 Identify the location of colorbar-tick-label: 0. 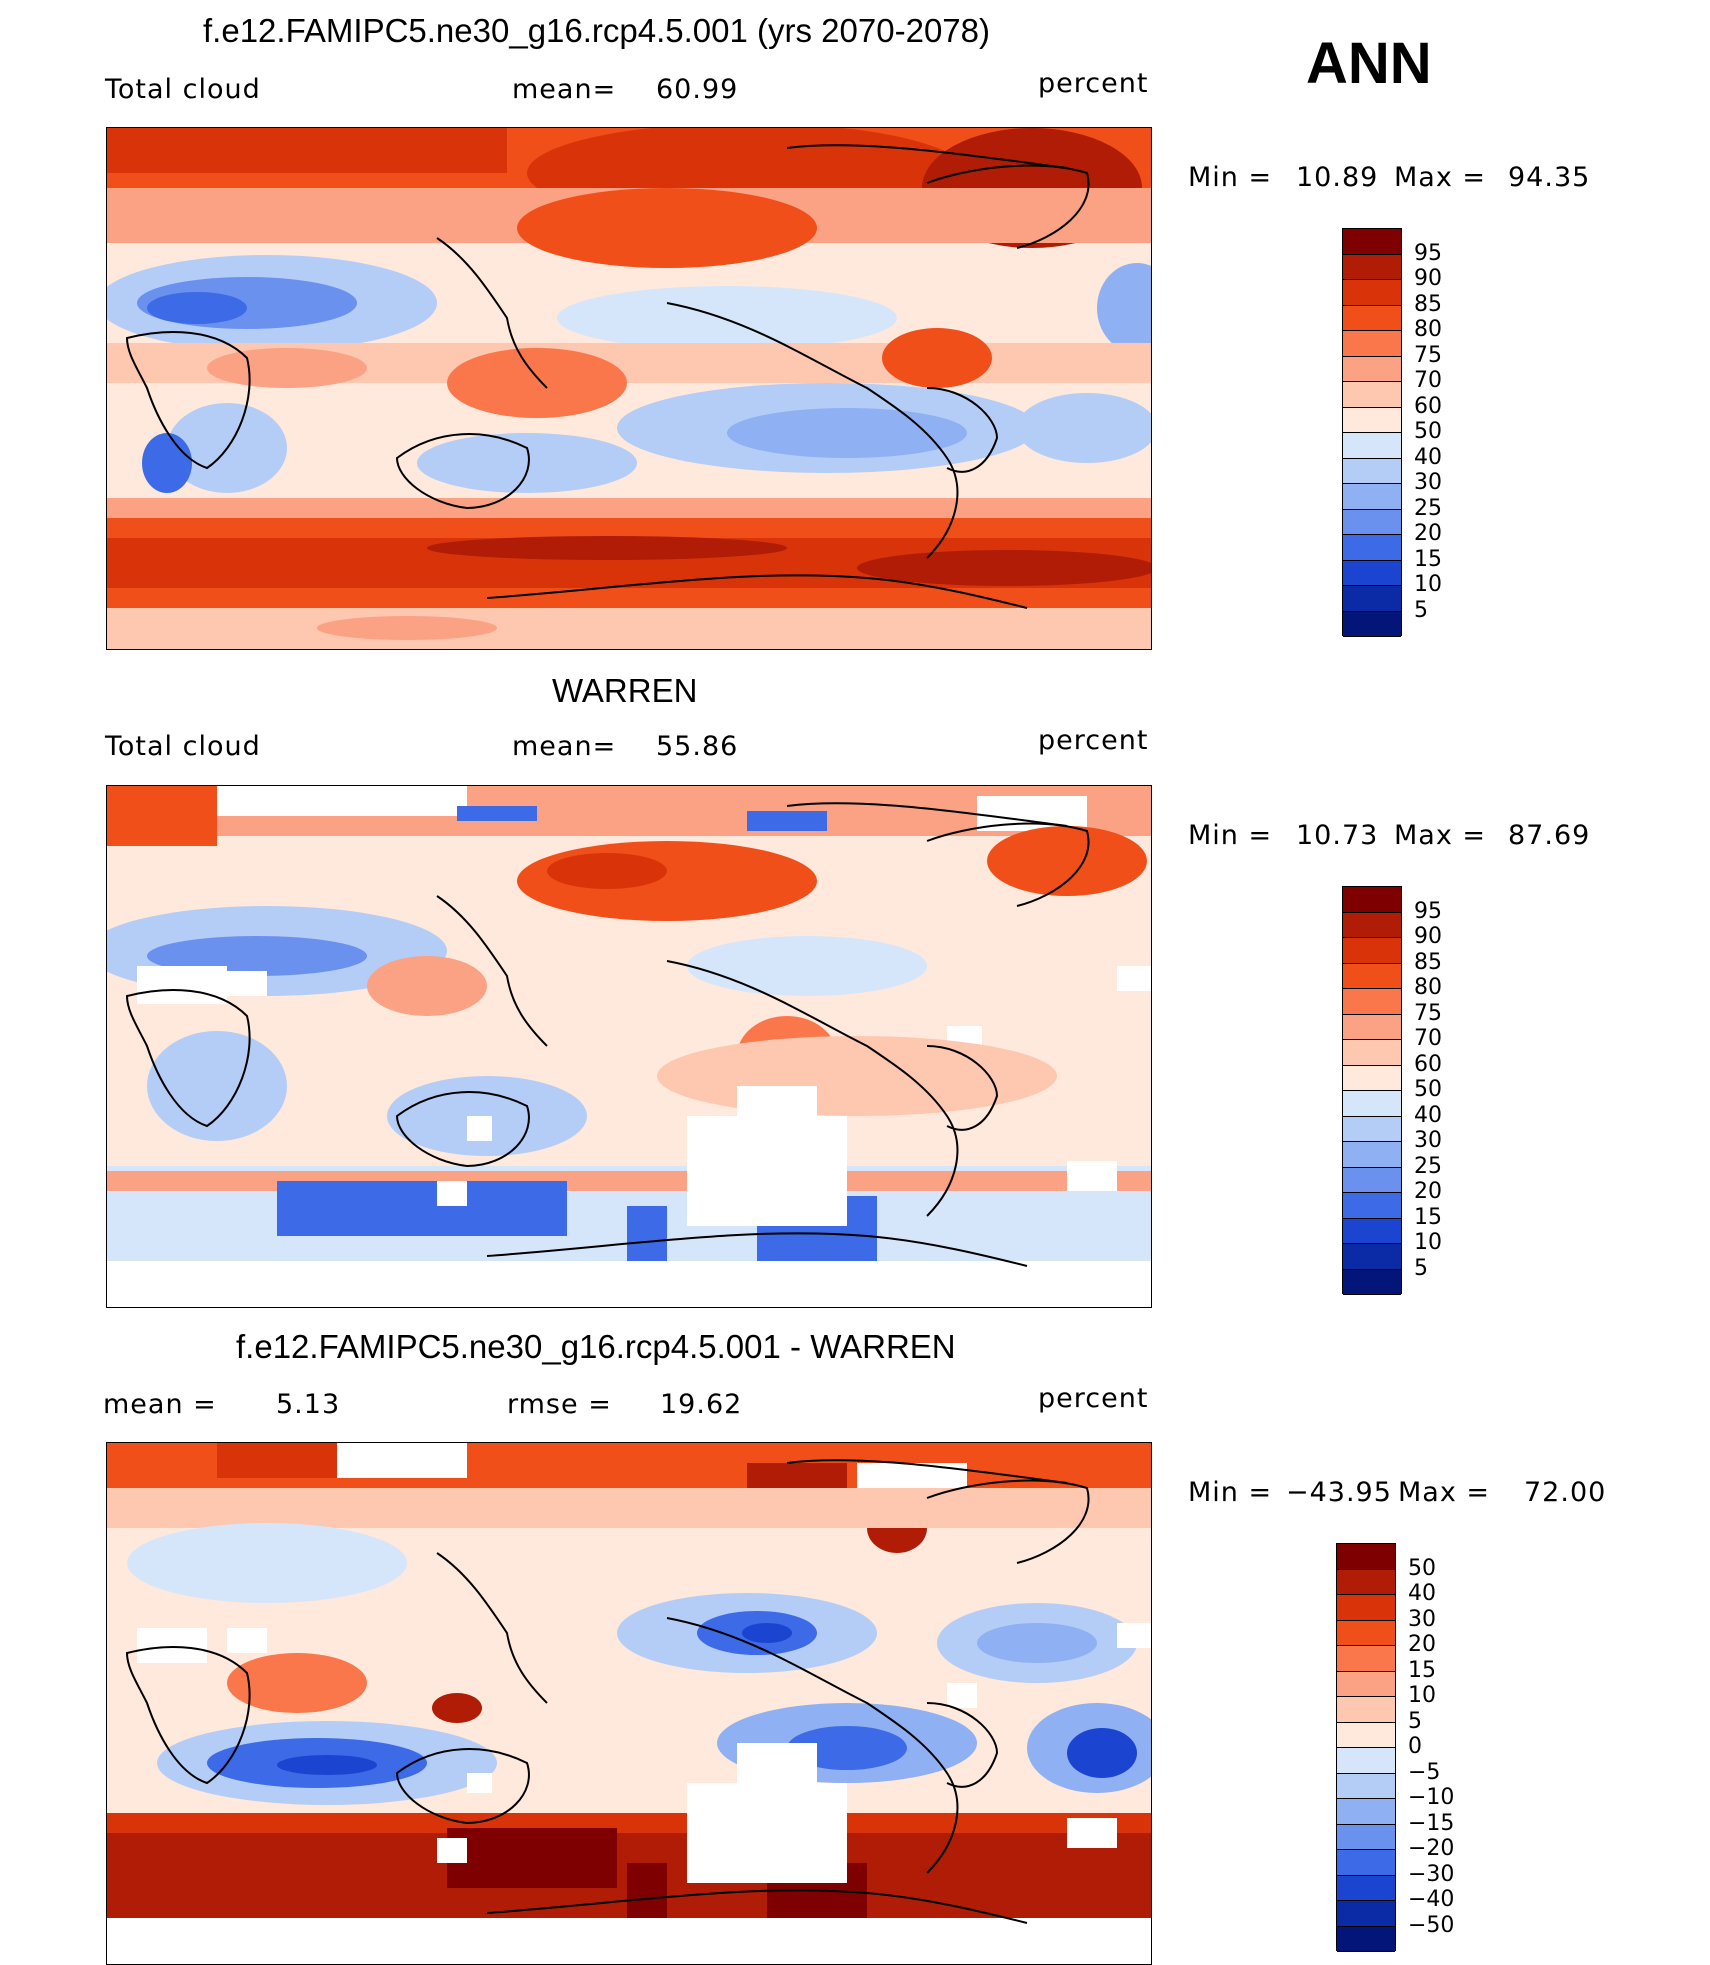
(1415, 1746).